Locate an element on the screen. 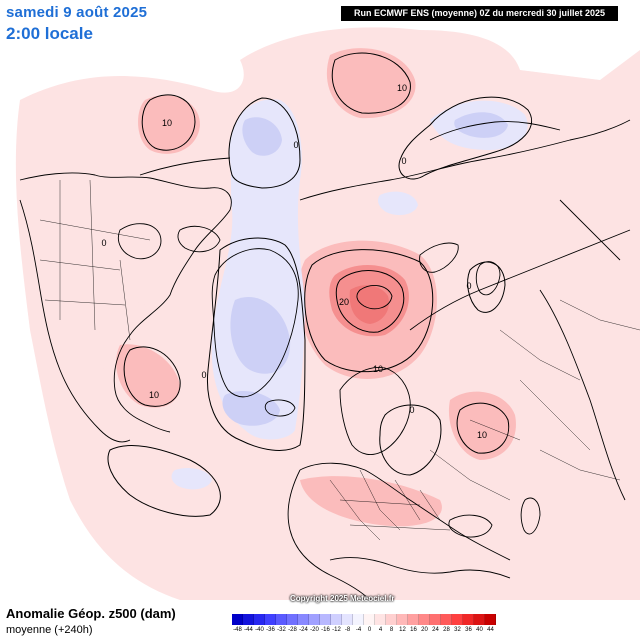 The height and width of the screenshot is (640, 640). color-scale-tick: 44 is located at coordinates (490, 630).